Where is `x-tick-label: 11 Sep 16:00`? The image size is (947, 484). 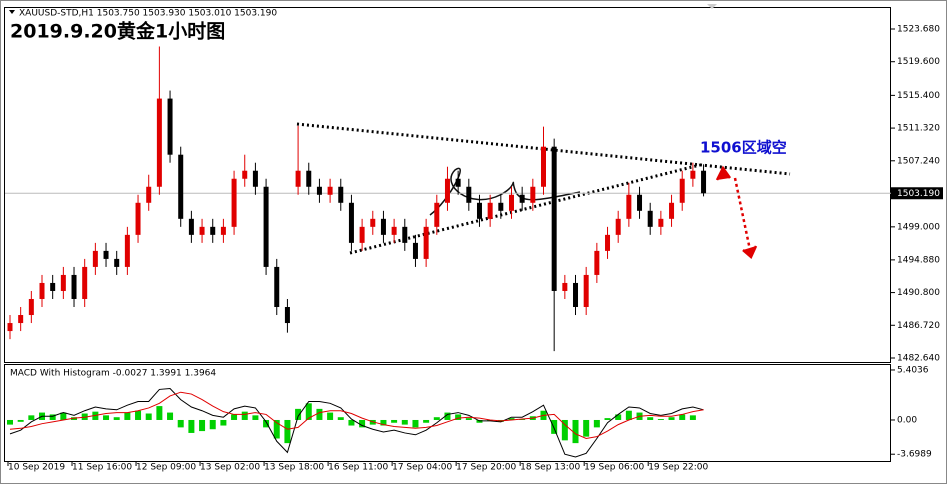 x-tick-label: 11 Sep 16:00 is located at coordinates (102, 468).